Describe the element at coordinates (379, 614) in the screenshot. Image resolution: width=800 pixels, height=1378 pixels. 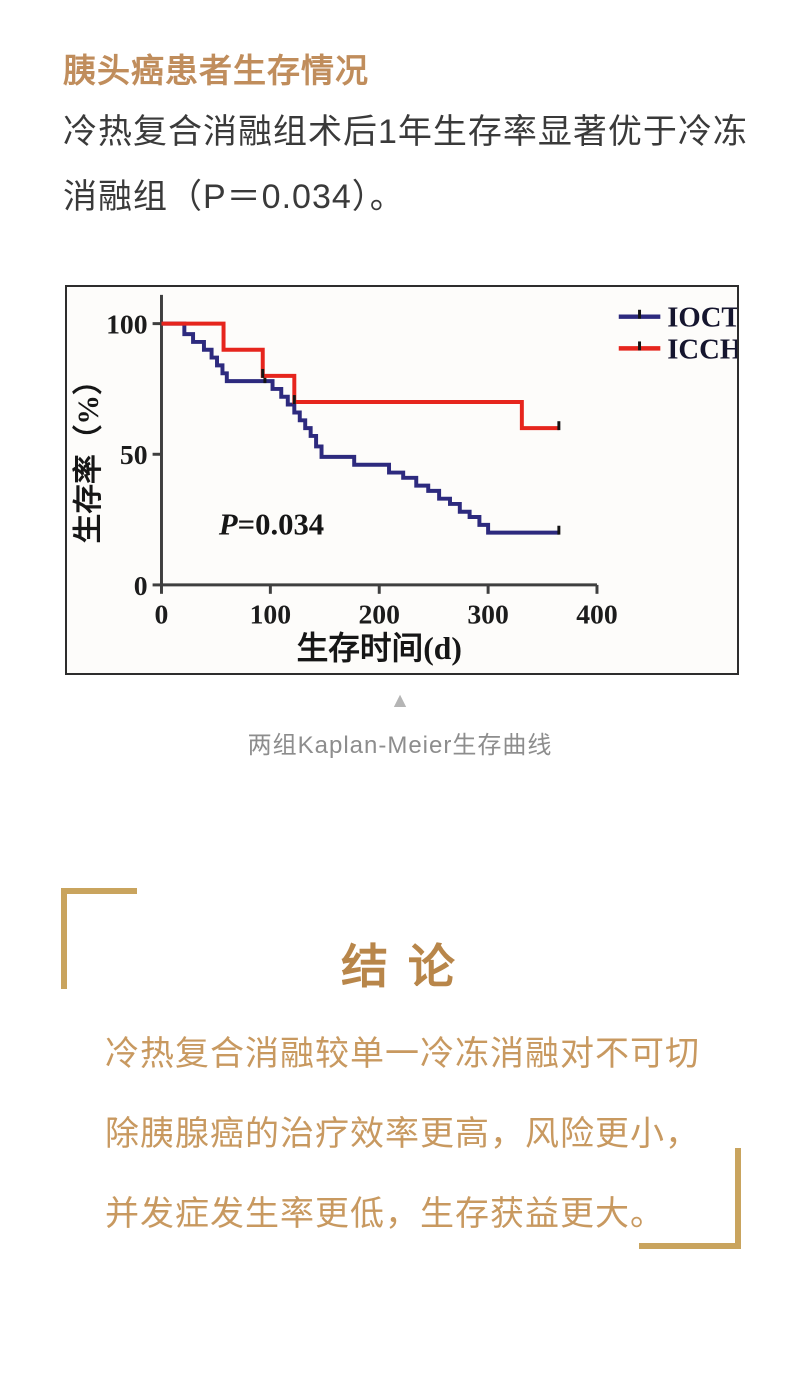
I see `svg-text: 200` at that location.